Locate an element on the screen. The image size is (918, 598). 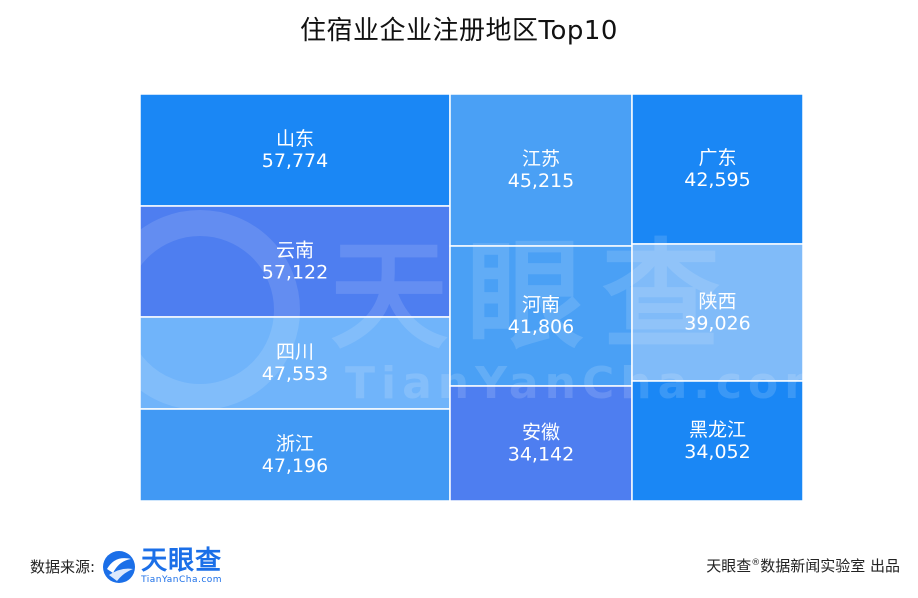
registered-mark: ® is located at coordinates (756, 563).